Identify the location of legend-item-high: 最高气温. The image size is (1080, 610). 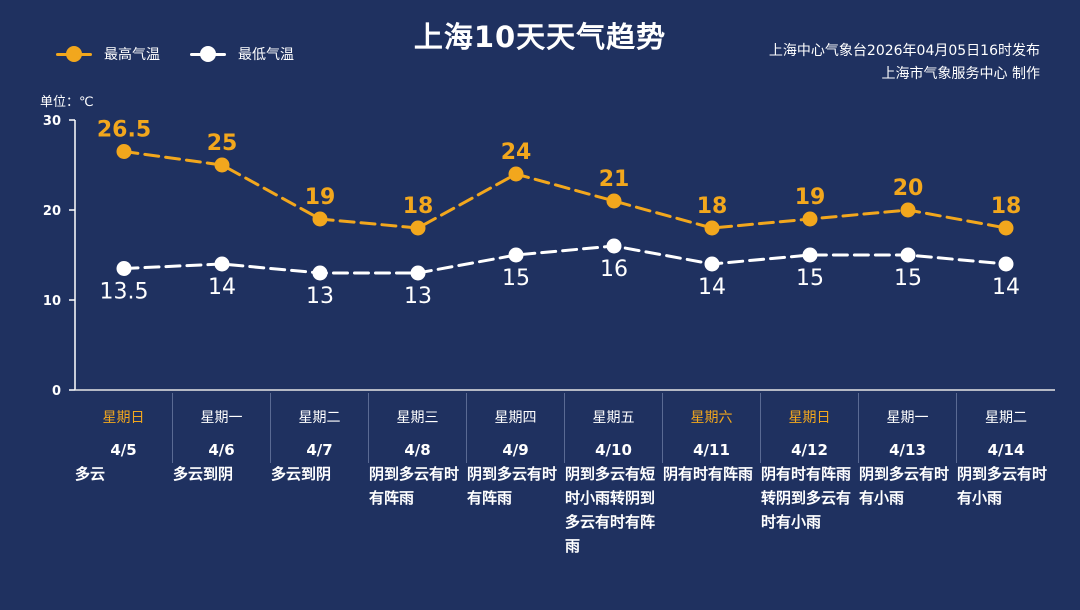
(108, 54).